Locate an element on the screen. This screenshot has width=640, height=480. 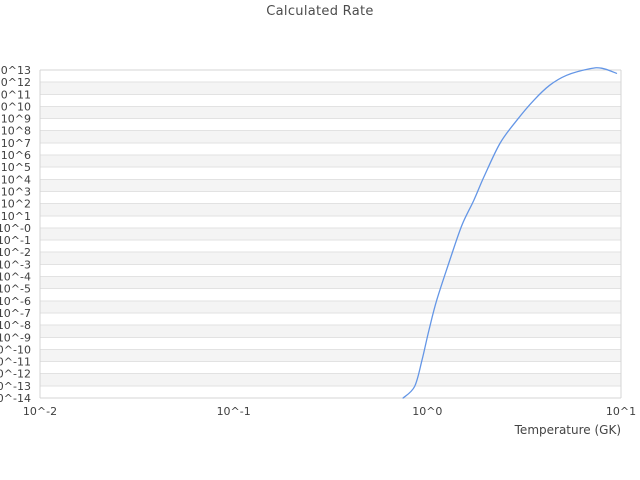
y-tick-label: 10^6 is located at coordinates (16, 155).